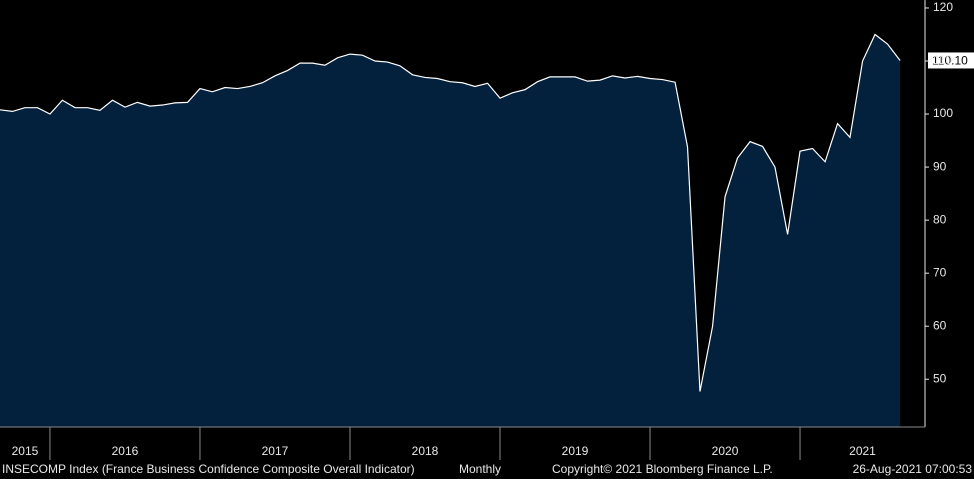 This screenshot has height=479, width=974. I want to click on copyright: Copyright© 2021 Bloomberg Finance L.P., so click(662, 469).